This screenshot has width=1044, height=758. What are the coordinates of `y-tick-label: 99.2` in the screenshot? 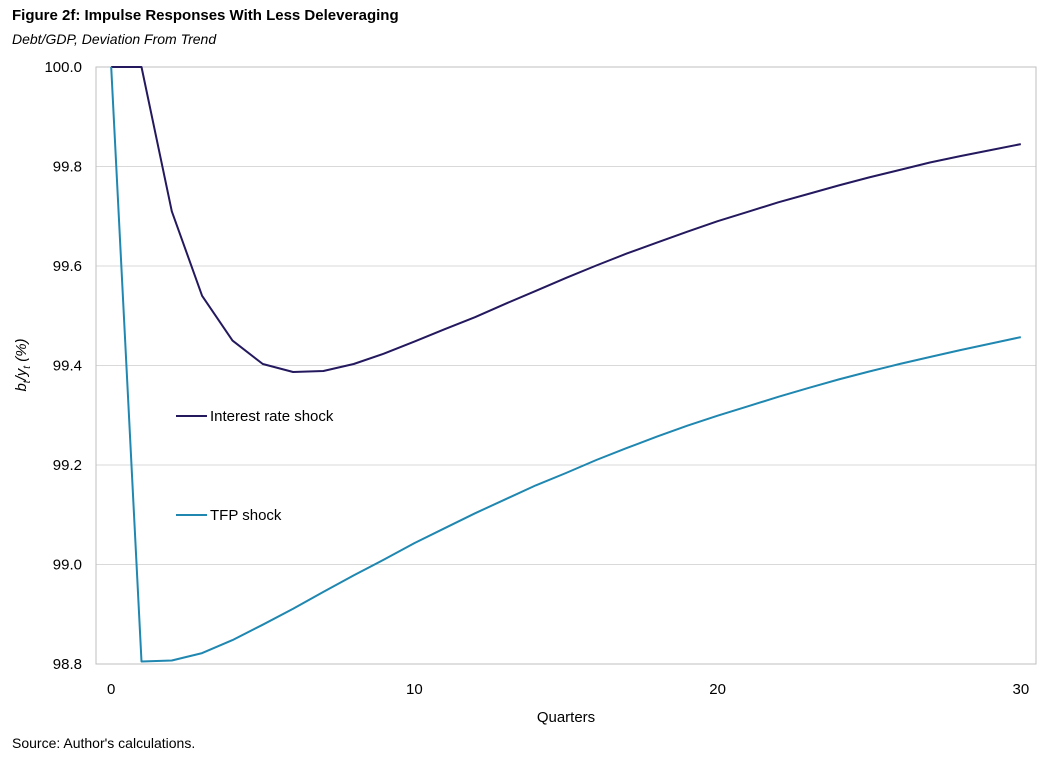 It's located at (67, 465).